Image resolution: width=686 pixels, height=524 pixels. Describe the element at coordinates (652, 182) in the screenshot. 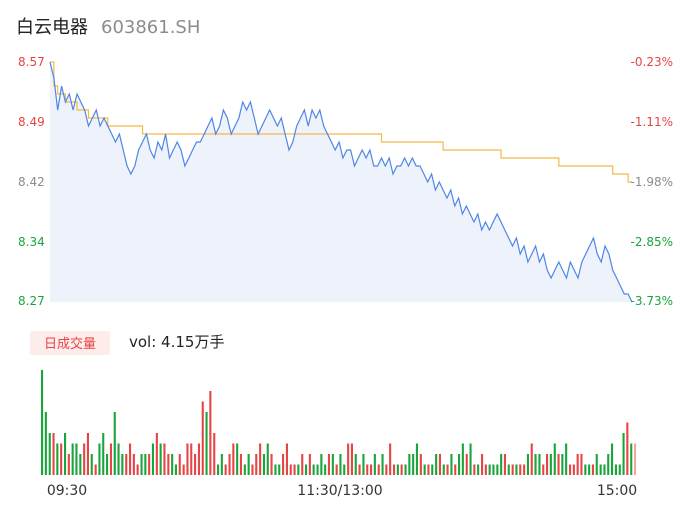

I see `percent-tick-label: -1.98%` at that location.